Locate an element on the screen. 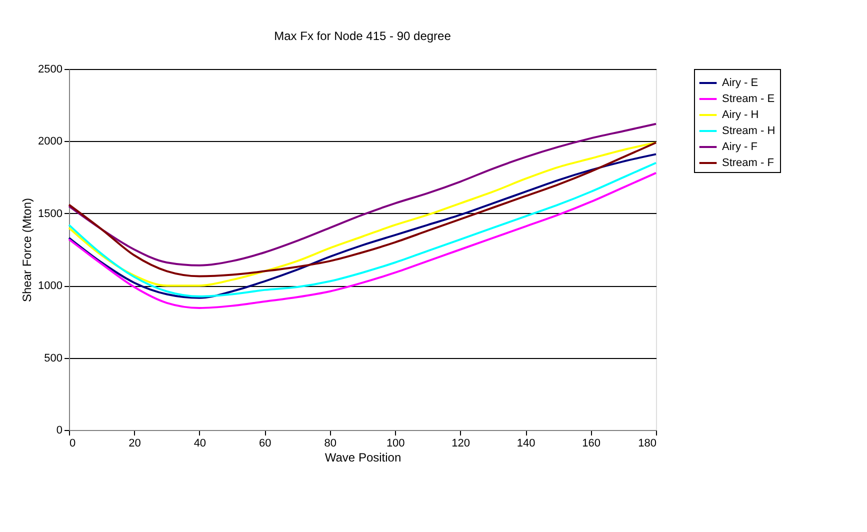 This screenshot has width=867, height=532. y-tick-label: 1000 is located at coordinates (50, 286).